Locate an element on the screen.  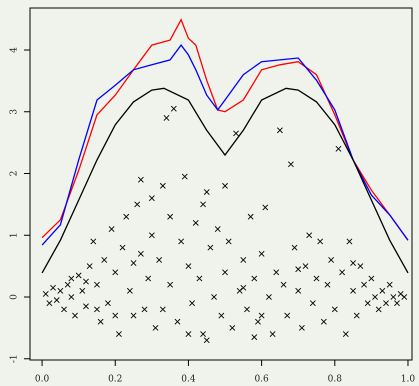
x-tick-label: 0.8 is located at coordinates (335, 380).